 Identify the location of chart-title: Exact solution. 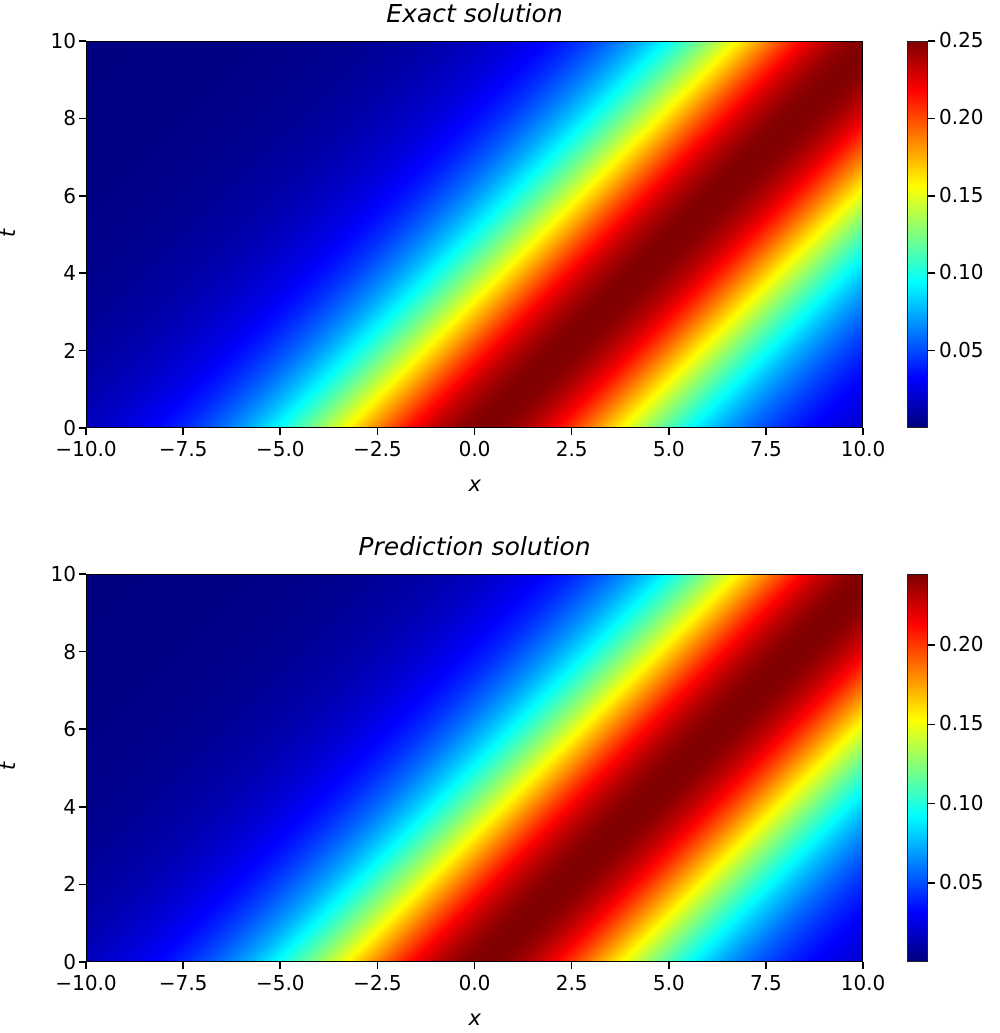
(474, 14).